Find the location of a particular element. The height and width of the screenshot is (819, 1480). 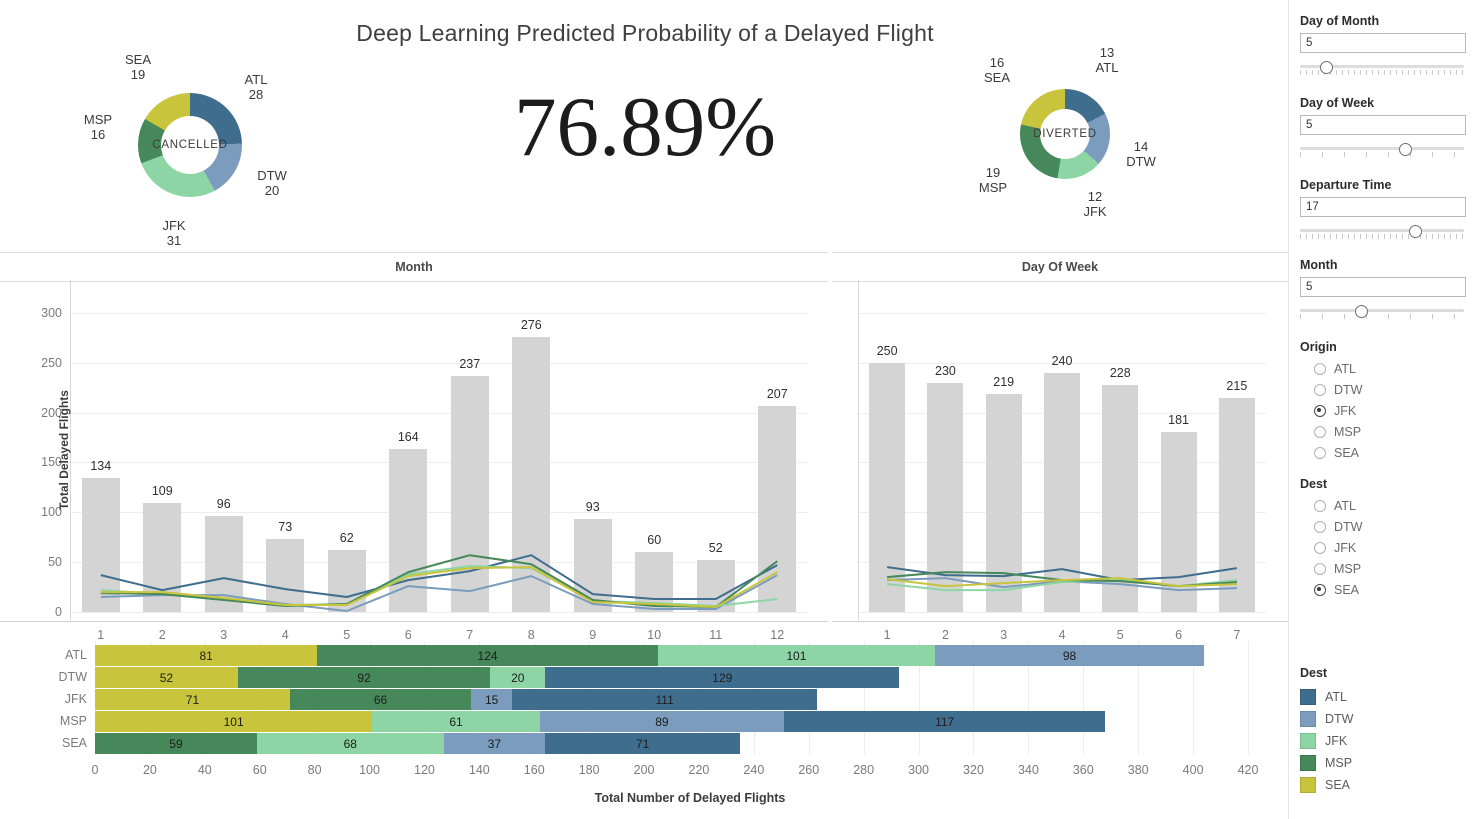

legend-item-atl: ATL is located at coordinates (1385, 697).